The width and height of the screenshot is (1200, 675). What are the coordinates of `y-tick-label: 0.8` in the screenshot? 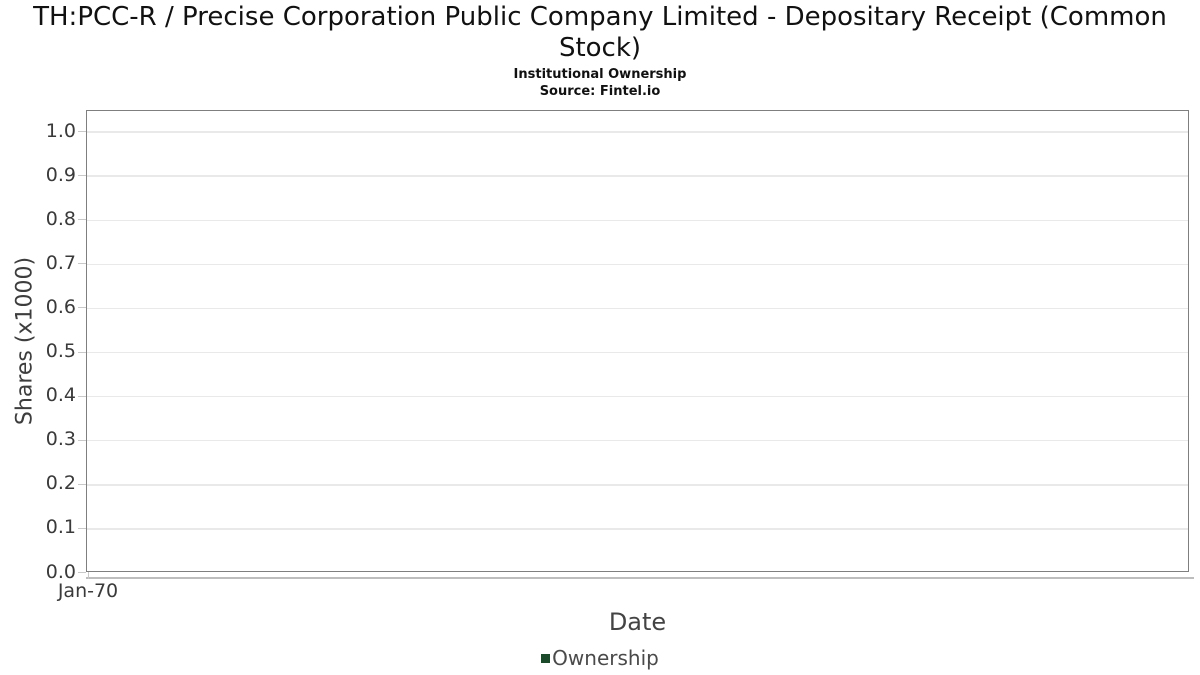 It's located at (60, 218).